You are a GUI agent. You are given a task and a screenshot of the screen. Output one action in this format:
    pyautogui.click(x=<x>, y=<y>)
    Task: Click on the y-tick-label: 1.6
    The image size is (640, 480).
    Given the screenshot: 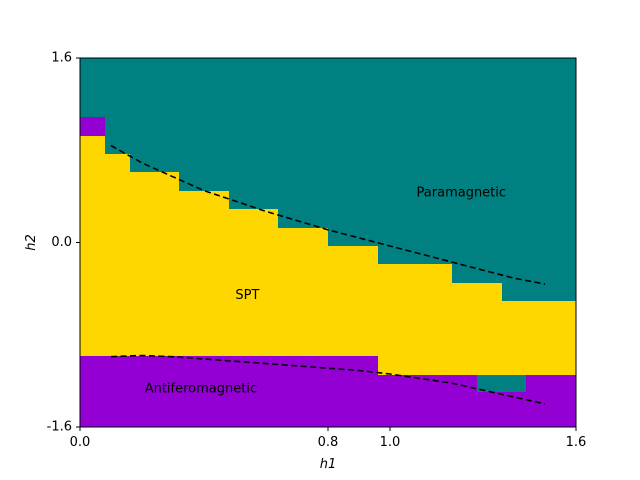 What is the action you would take?
    pyautogui.click(x=61, y=58)
    